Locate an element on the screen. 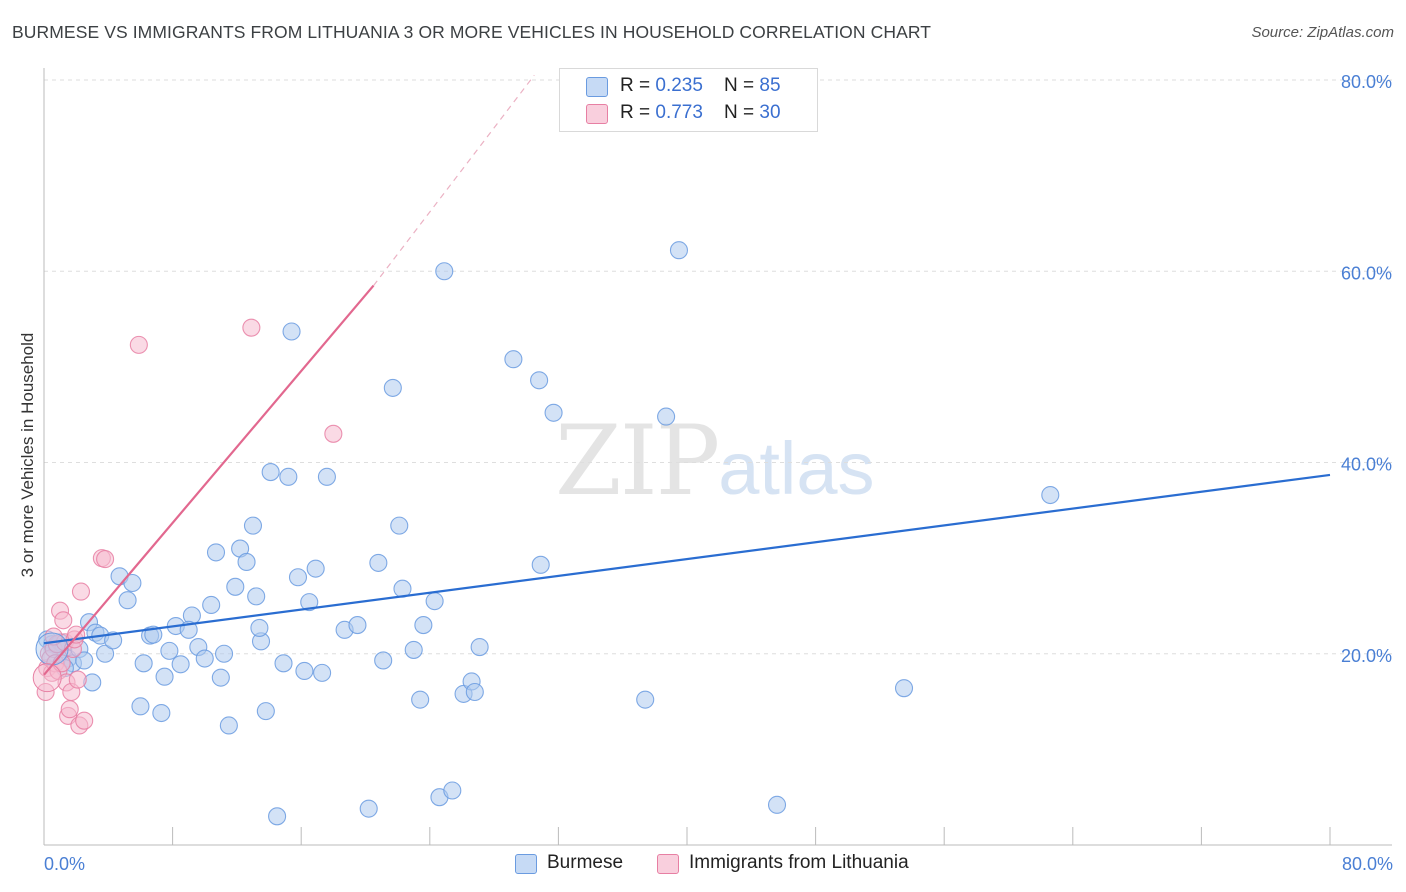  y-tick-label: 40.0% is located at coordinates (1366, 465).